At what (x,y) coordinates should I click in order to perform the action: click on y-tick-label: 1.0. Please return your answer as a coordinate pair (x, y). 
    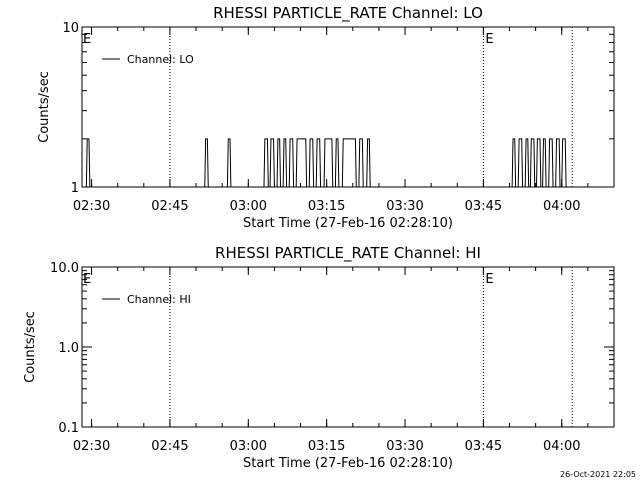
    Looking at the image, I should click on (68, 348).